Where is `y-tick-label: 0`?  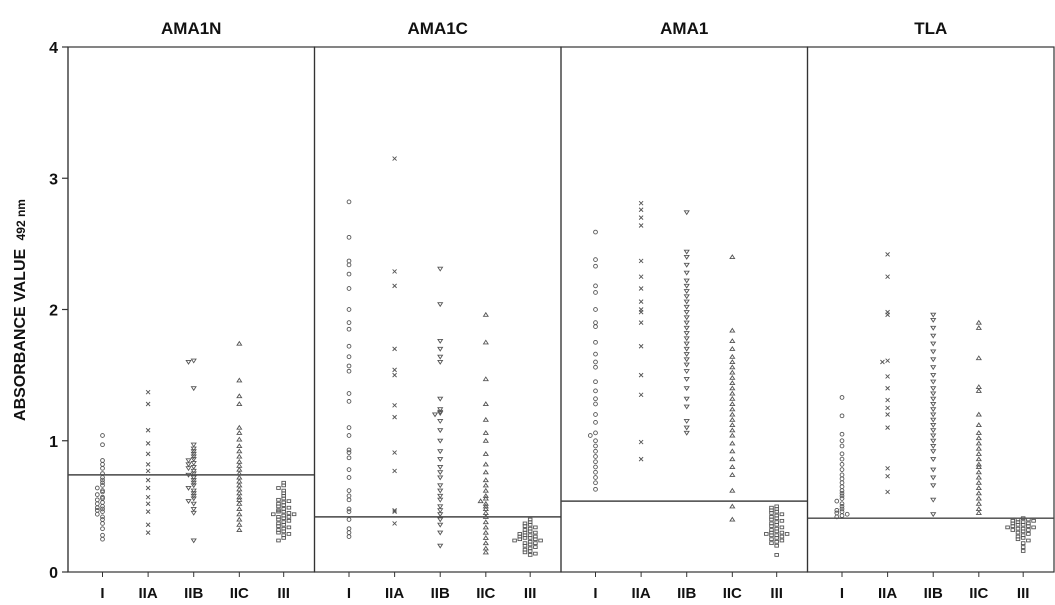
y-tick-label: 0 is located at coordinates (53, 573).